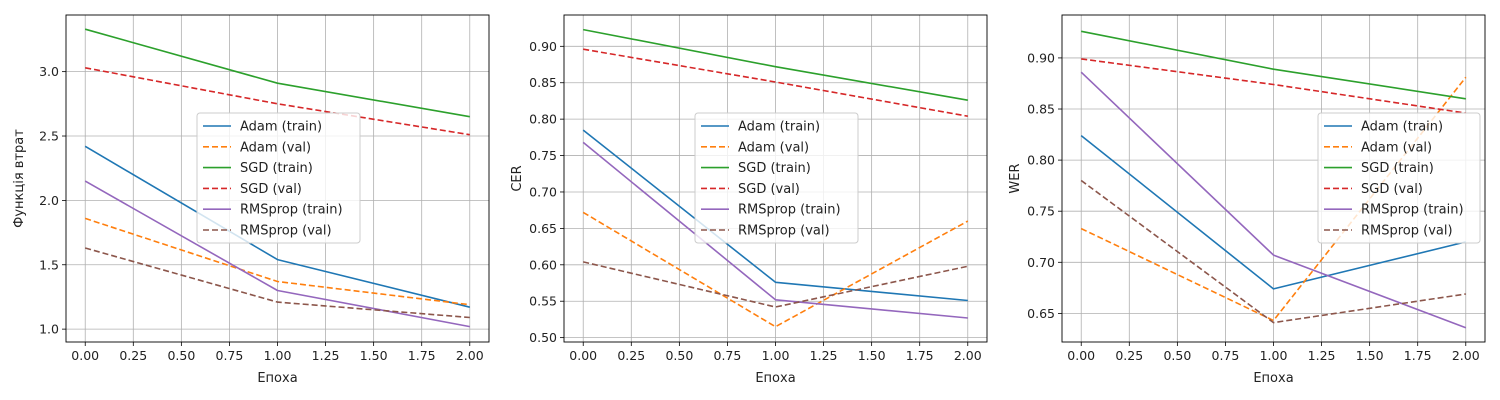 Image resolution: width=1500 pixels, height=400 pixels. What do you see at coordinates (49, 136) in the screenshot?
I see `y-tick-label: 2.5` at bounding box center [49, 136].